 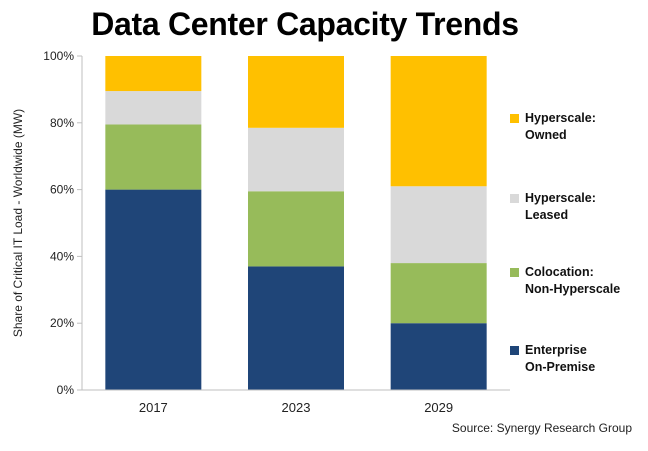 I want to click on bar-2023-hyperscale-leased, so click(x=296, y=159).